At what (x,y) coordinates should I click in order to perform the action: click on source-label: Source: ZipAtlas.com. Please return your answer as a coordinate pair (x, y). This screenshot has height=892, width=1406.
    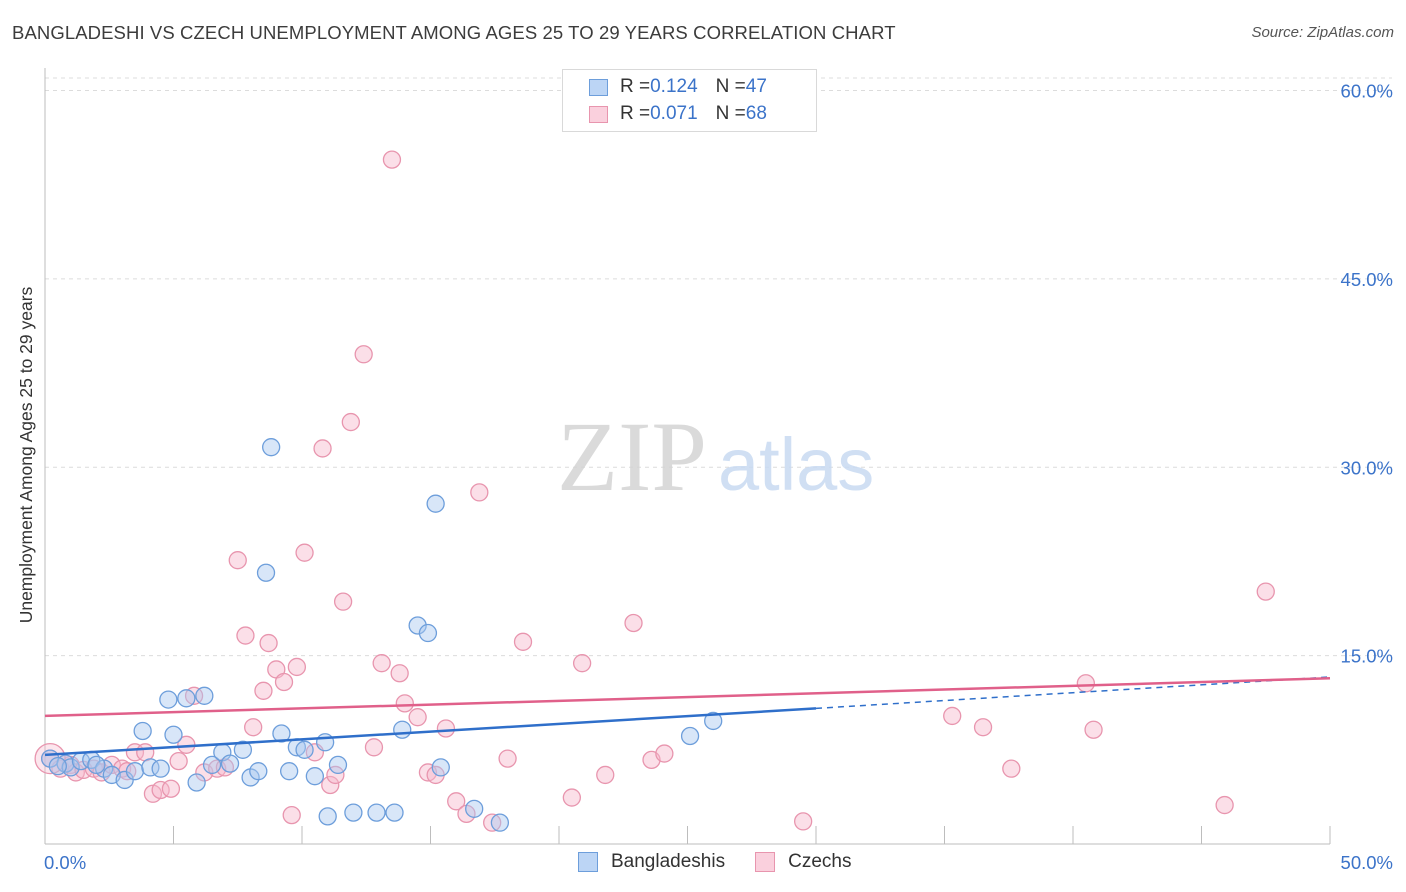
    Looking at the image, I should click on (1322, 32).